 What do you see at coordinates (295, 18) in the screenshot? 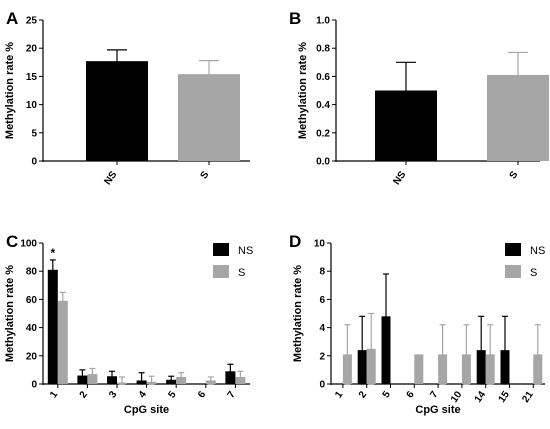
I see `panel-letter: B` at bounding box center [295, 18].